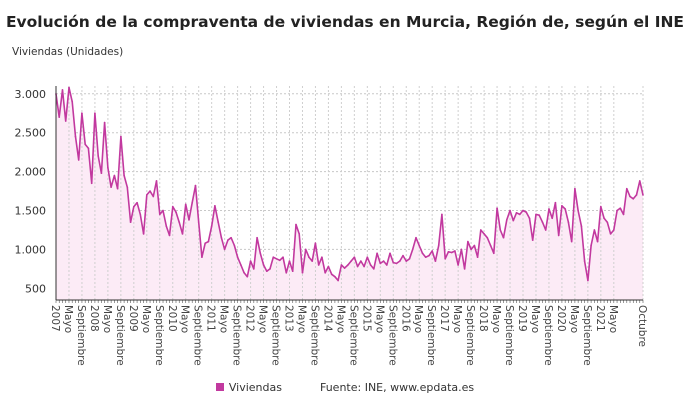 Image resolution: width=690 pixels, height=406 pixels. Describe the element at coordinates (327, 318) in the screenshot. I see `x-tick-label: 2014` at that location.